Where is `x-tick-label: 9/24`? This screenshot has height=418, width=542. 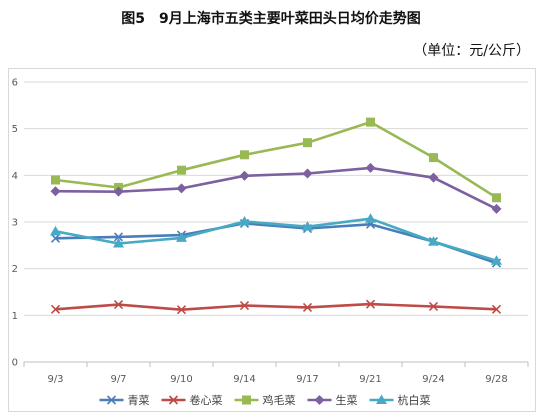
x-tick-label: 9/24 is located at coordinates (433, 379).